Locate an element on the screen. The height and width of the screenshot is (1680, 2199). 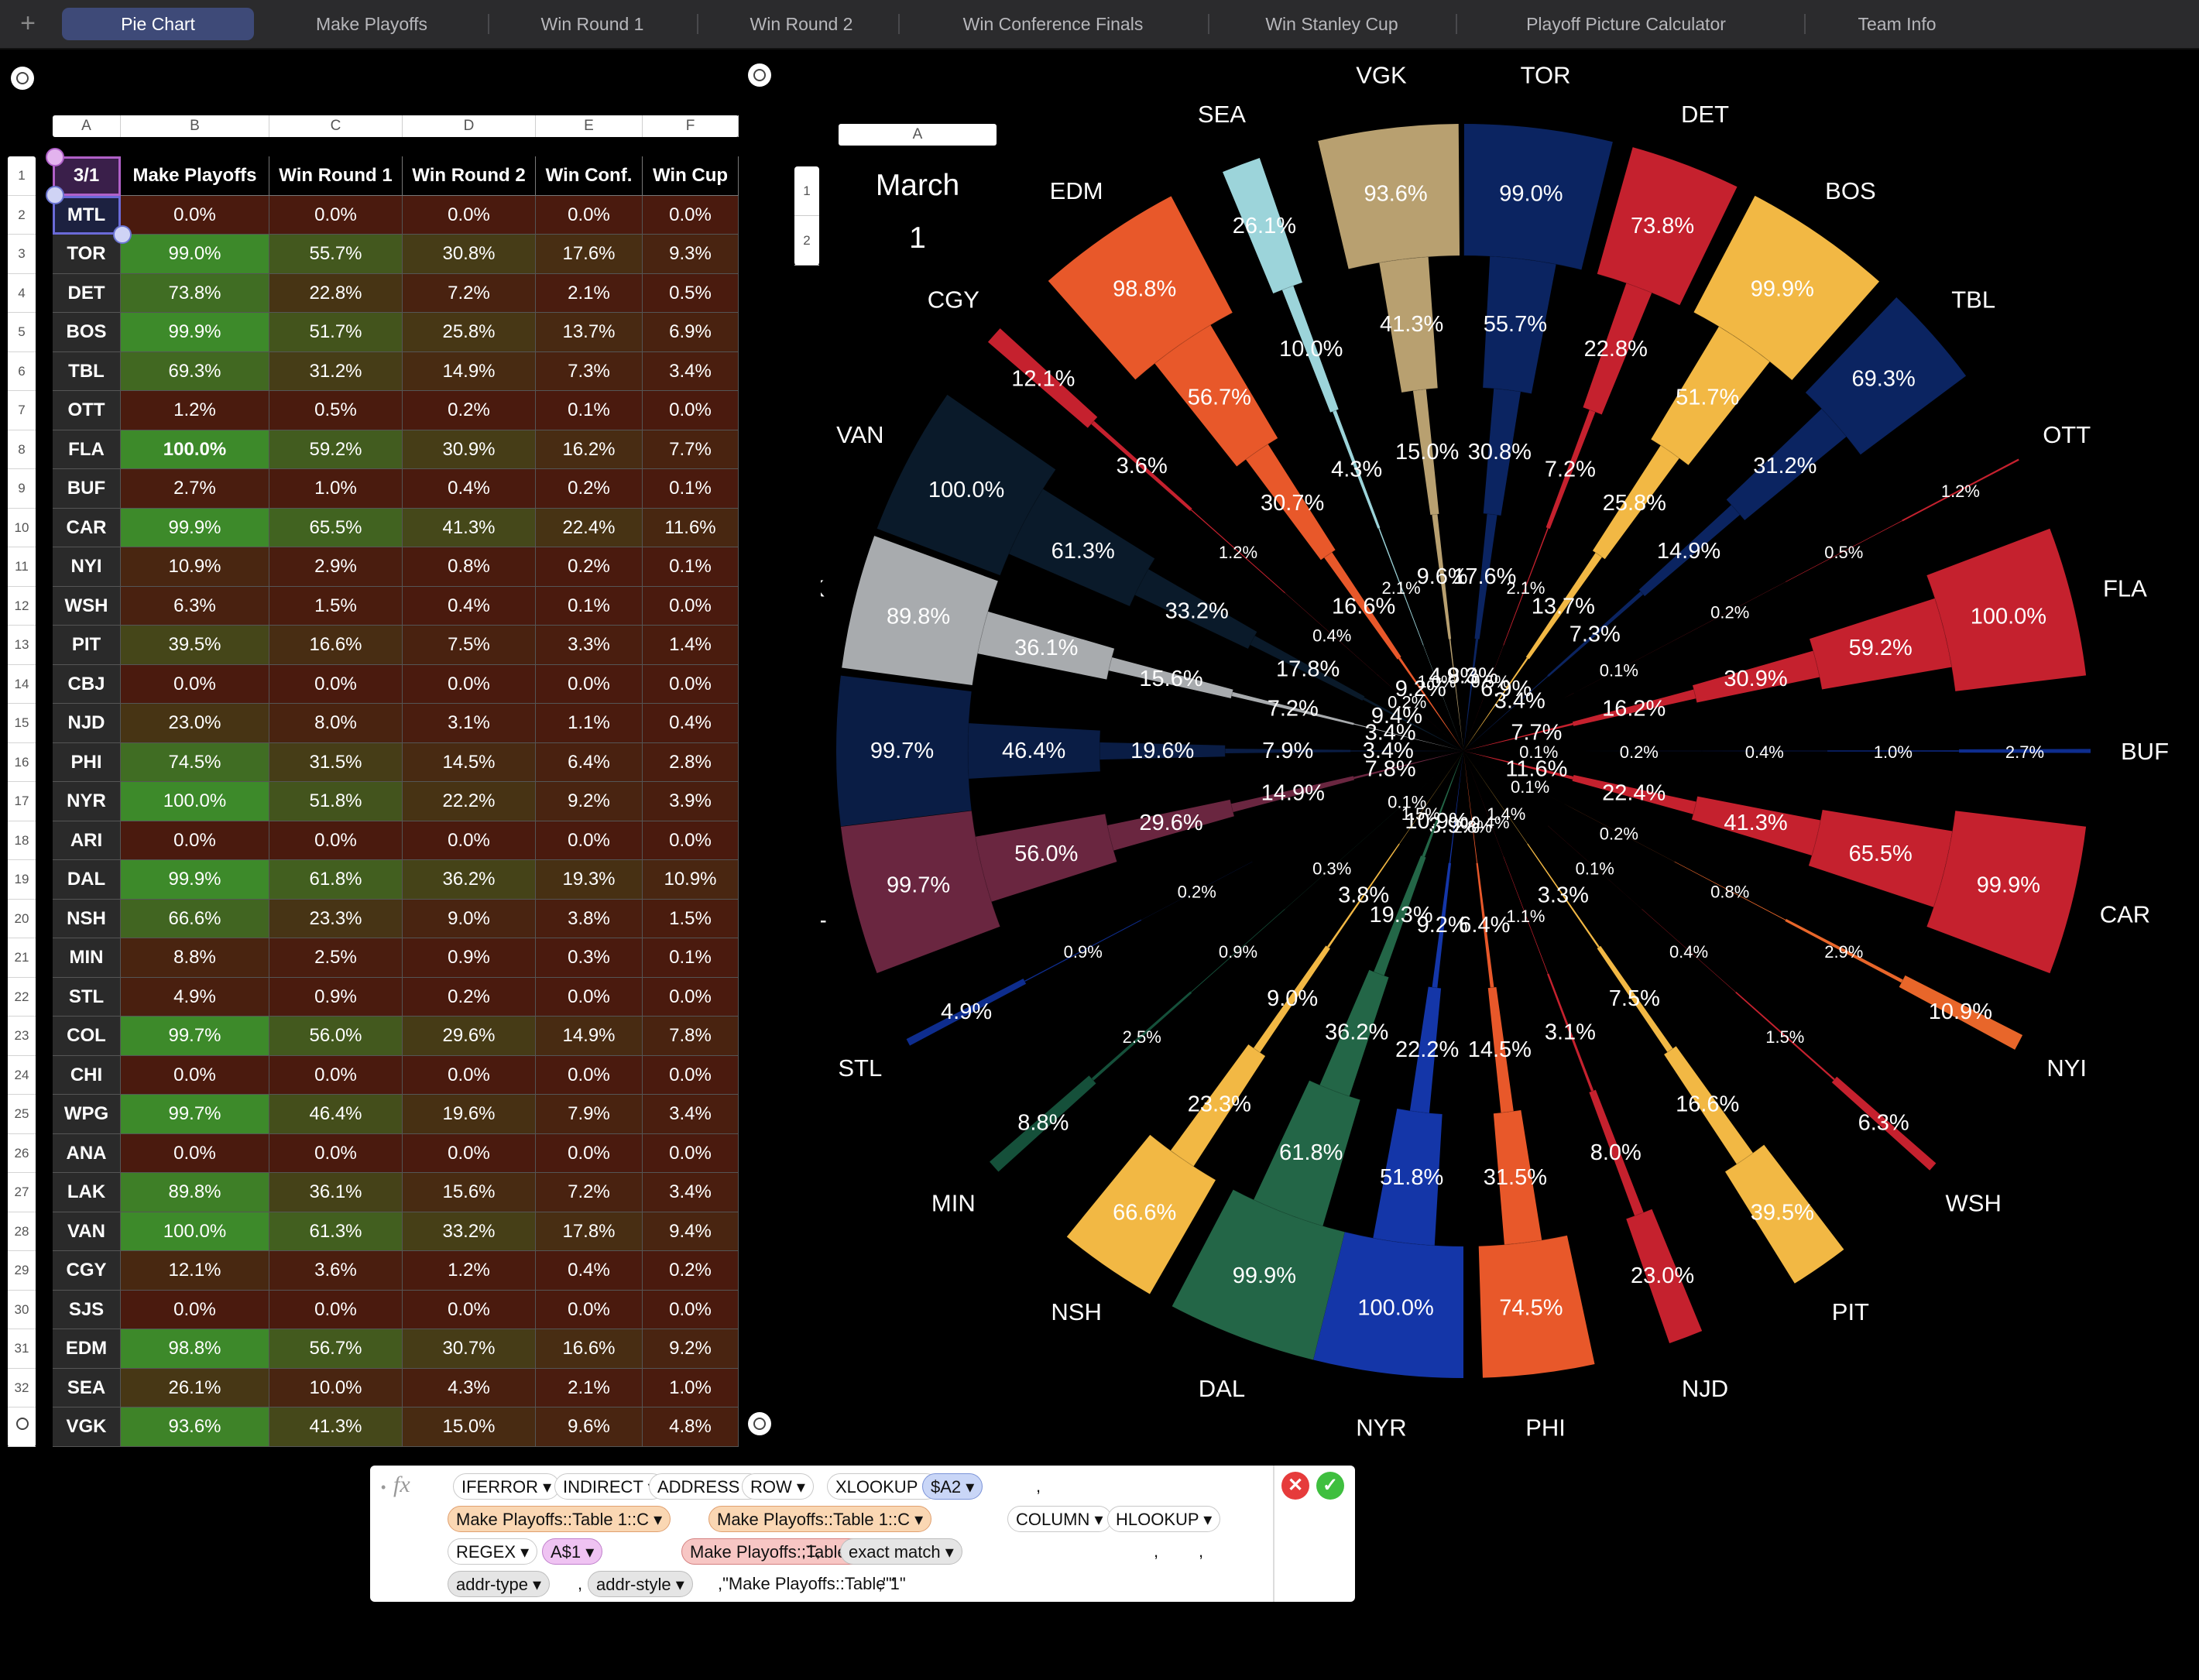
value-cell: 0.9% is located at coordinates (469, 958).